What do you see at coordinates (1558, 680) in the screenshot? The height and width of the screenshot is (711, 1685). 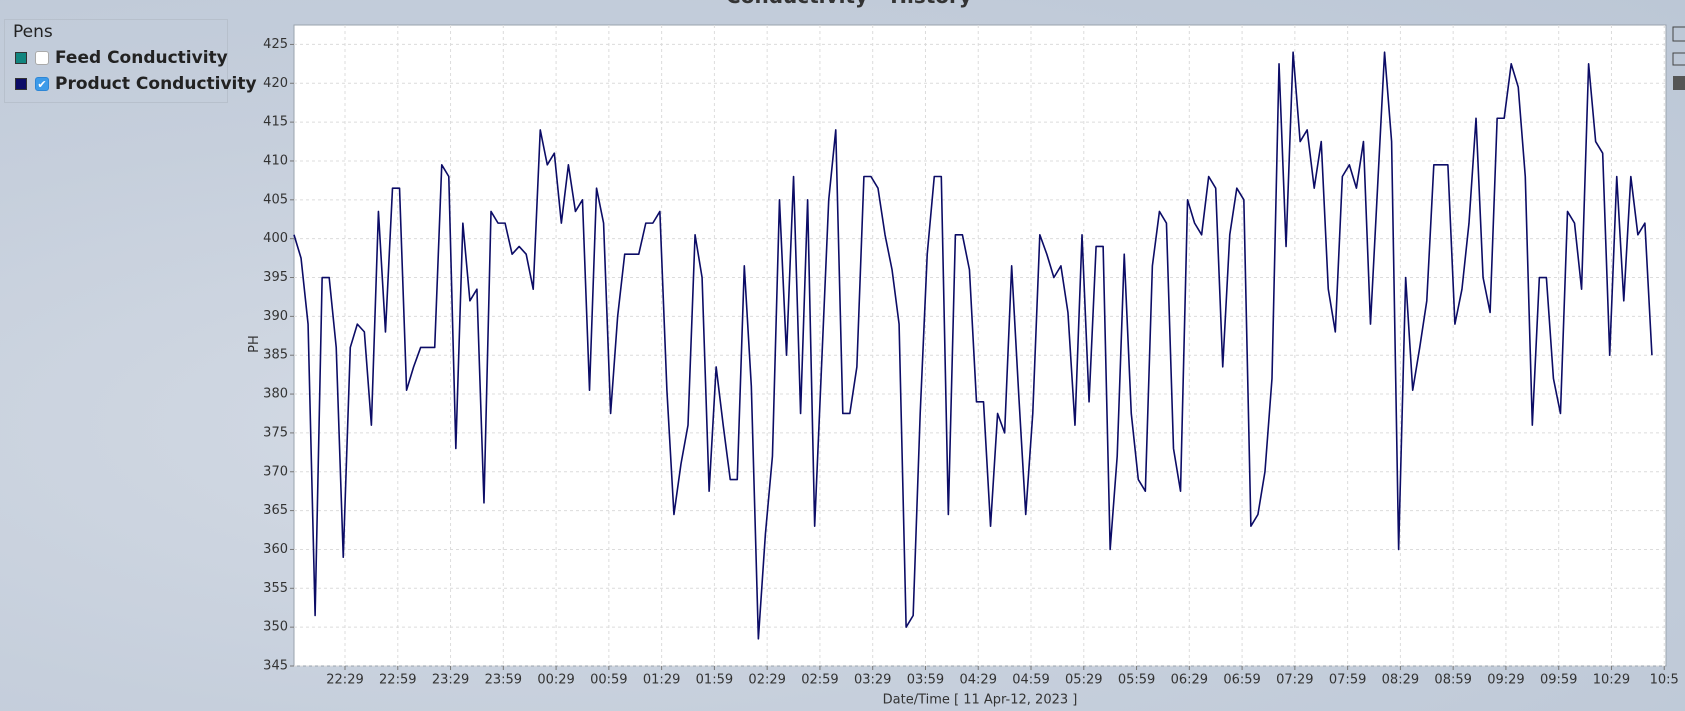 I see `x-tick-label: 09:59` at bounding box center [1558, 680].